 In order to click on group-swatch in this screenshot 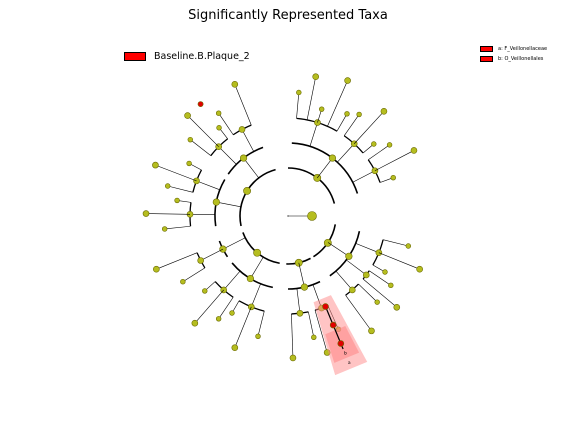, I will do `click(135, 56)`.